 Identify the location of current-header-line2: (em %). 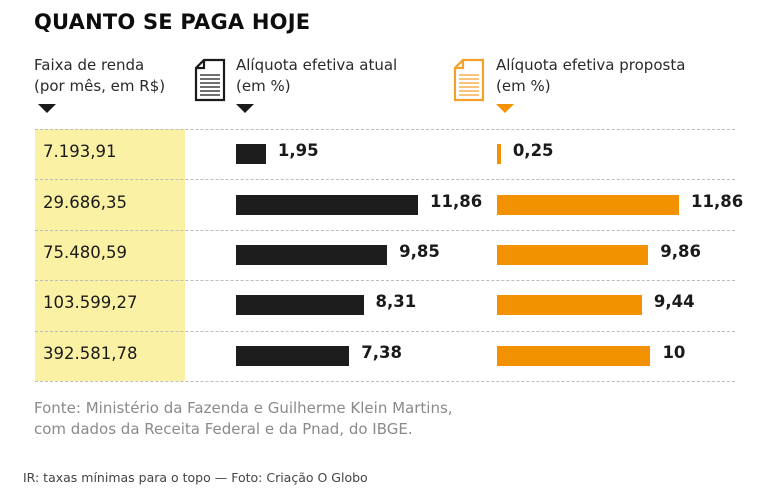
(263, 86).